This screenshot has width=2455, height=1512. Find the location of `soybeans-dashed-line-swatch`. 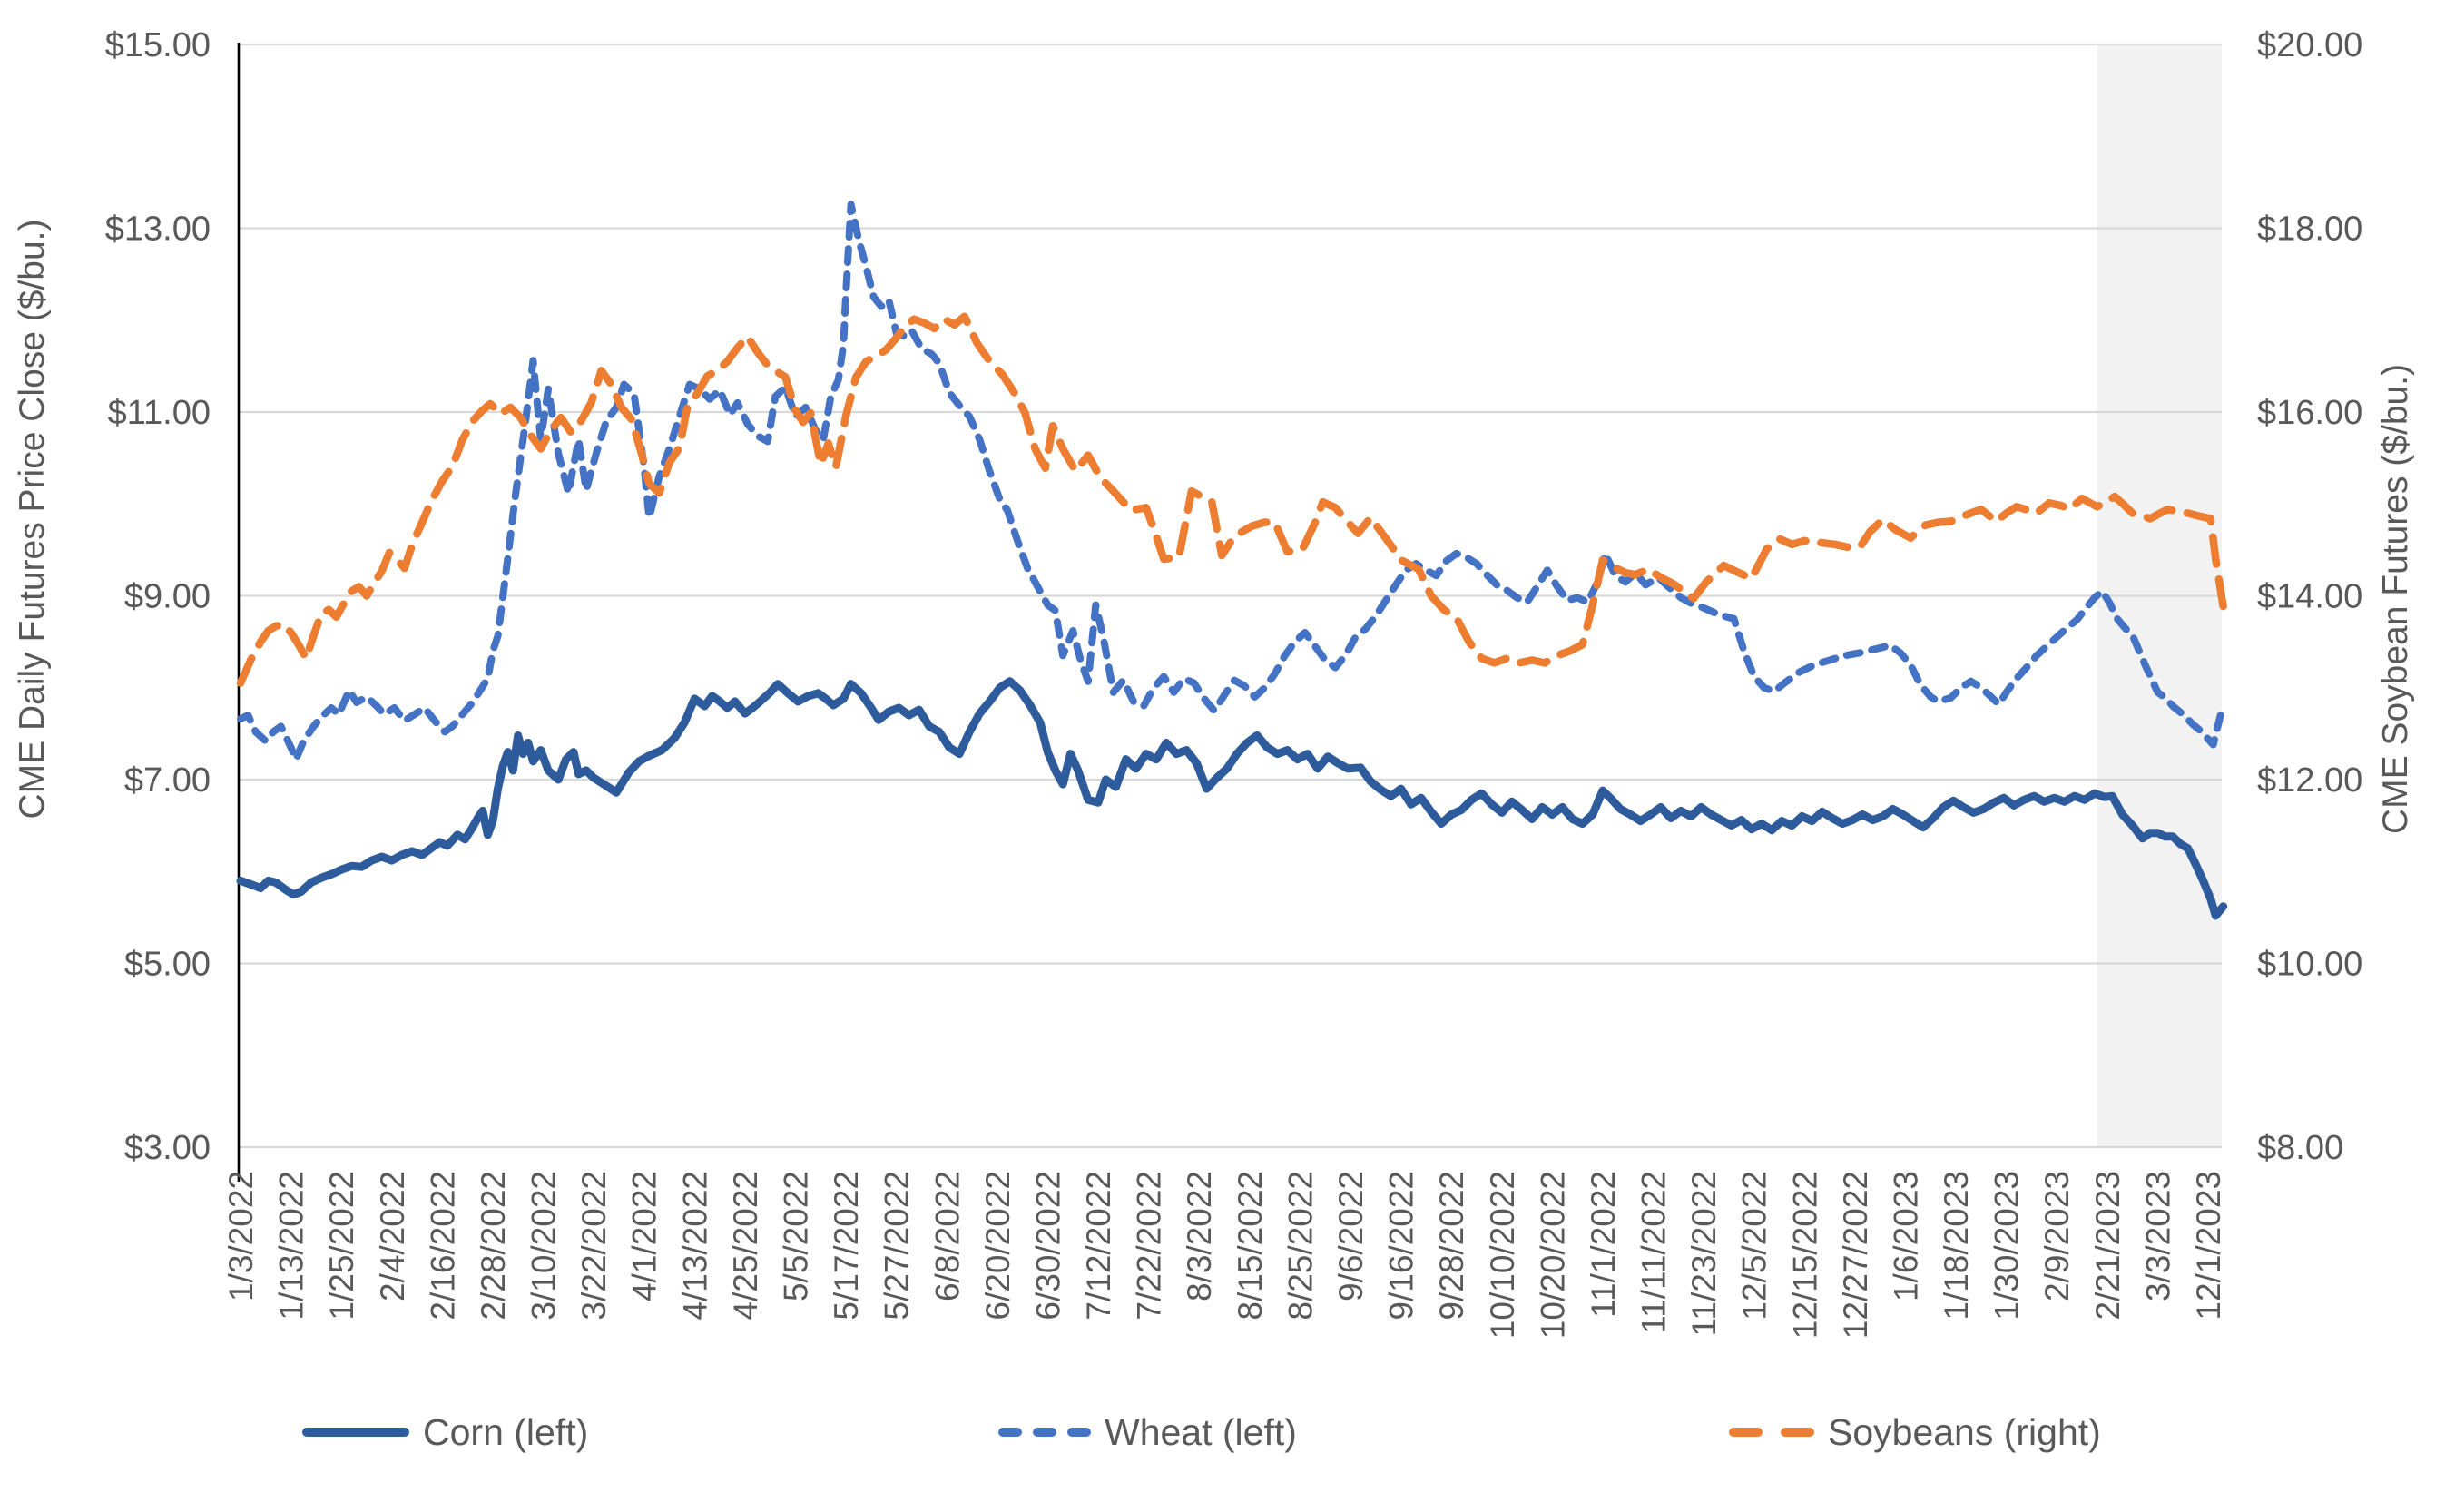

soybeans-dashed-line-swatch is located at coordinates (1772, 1432).